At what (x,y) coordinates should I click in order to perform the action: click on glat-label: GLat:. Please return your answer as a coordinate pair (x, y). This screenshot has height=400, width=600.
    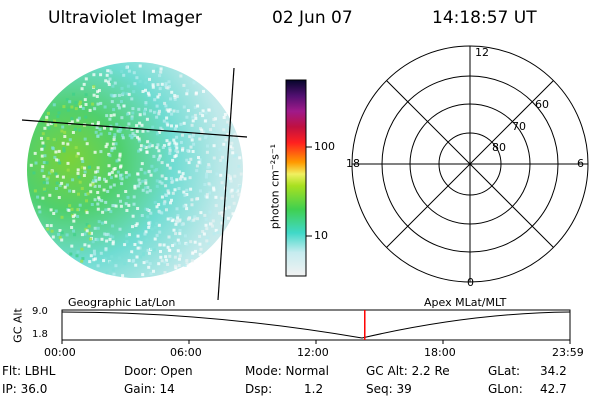
    Looking at the image, I should click on (504, 371).